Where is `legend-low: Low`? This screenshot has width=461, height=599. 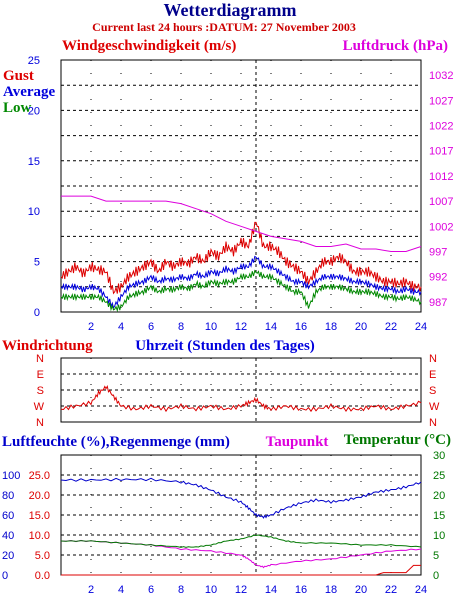 legend-low: Low is located at coordinates (17, 108).